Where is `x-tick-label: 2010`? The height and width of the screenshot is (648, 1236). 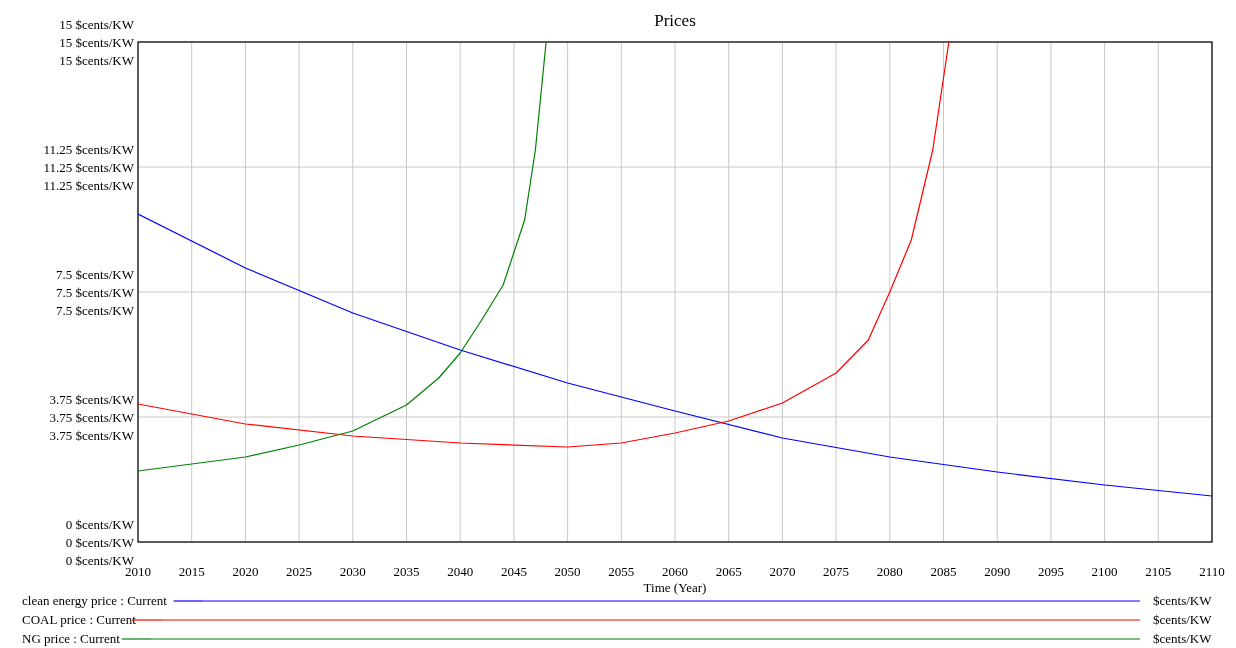
x-tick-label: 2010 is located at coordinates (138, 571).